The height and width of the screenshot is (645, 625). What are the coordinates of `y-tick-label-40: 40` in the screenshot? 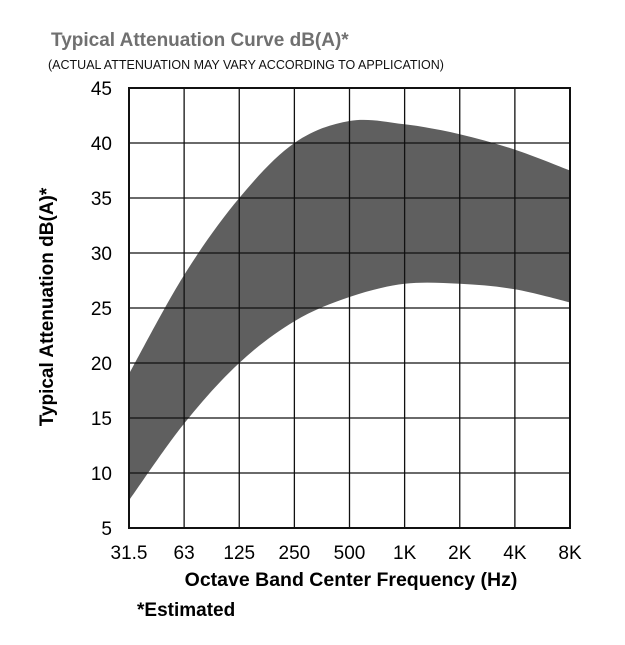 It's located at (101, 144).